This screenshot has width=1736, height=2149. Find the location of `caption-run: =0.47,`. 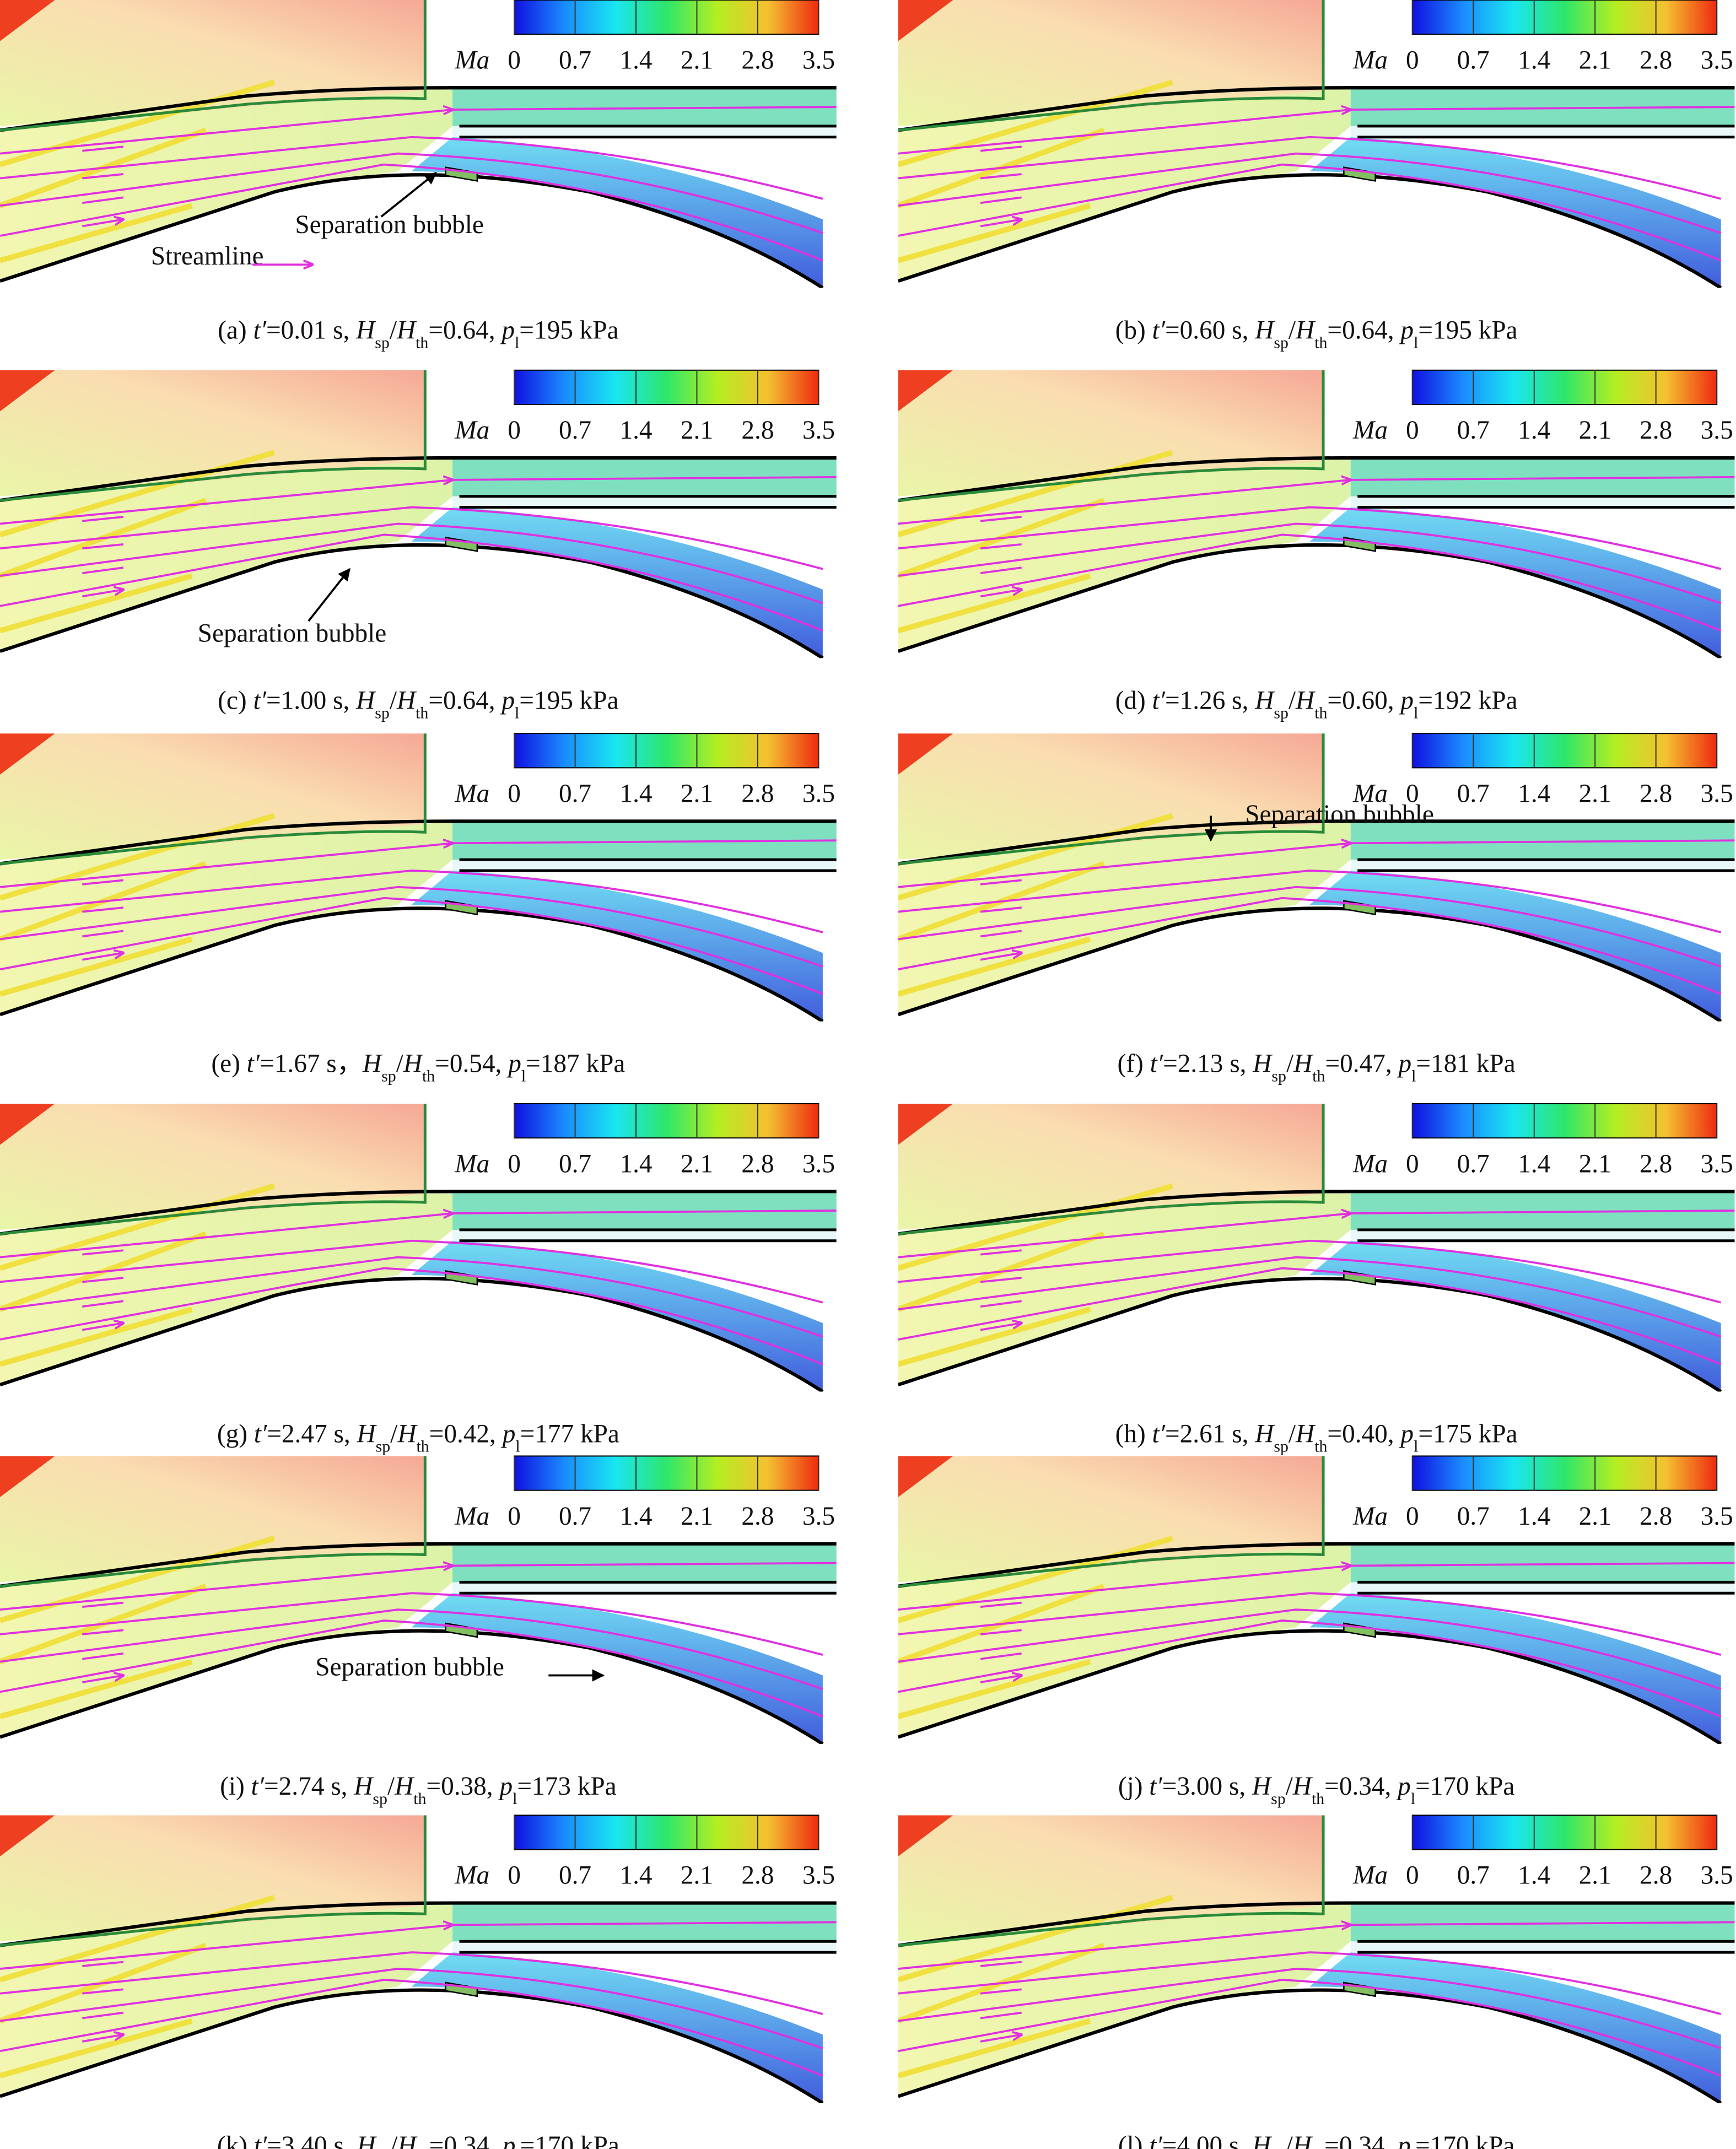

caption-run: =0.47, is located at coordinates (1361, 1064).